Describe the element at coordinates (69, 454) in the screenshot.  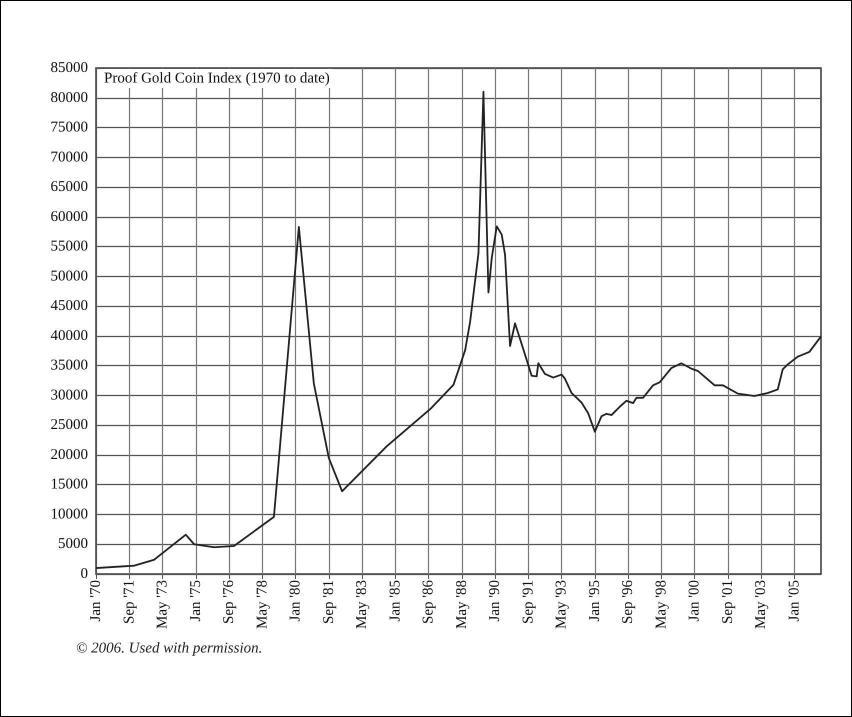
I see `y-tick-label: 20000` at that location.